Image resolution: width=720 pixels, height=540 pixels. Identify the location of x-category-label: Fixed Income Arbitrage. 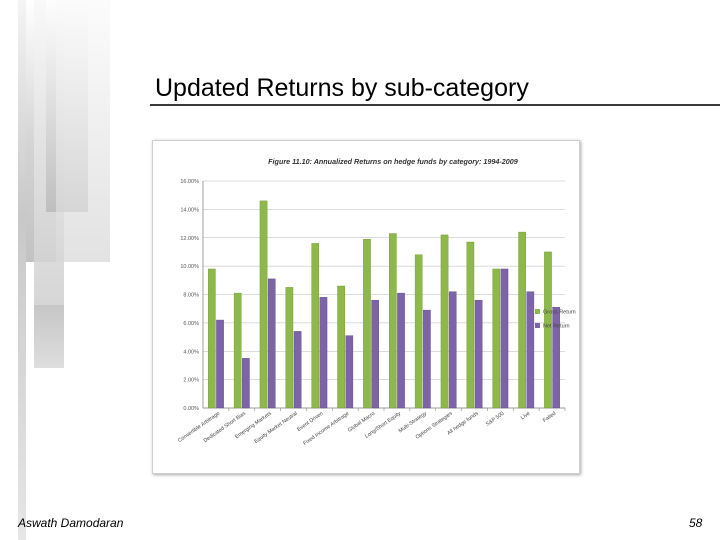
(326, 429).